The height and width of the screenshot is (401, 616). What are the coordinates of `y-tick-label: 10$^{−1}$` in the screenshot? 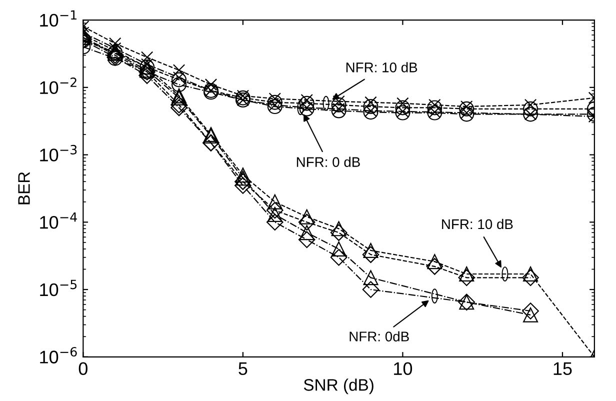 It's located at (58, 18).